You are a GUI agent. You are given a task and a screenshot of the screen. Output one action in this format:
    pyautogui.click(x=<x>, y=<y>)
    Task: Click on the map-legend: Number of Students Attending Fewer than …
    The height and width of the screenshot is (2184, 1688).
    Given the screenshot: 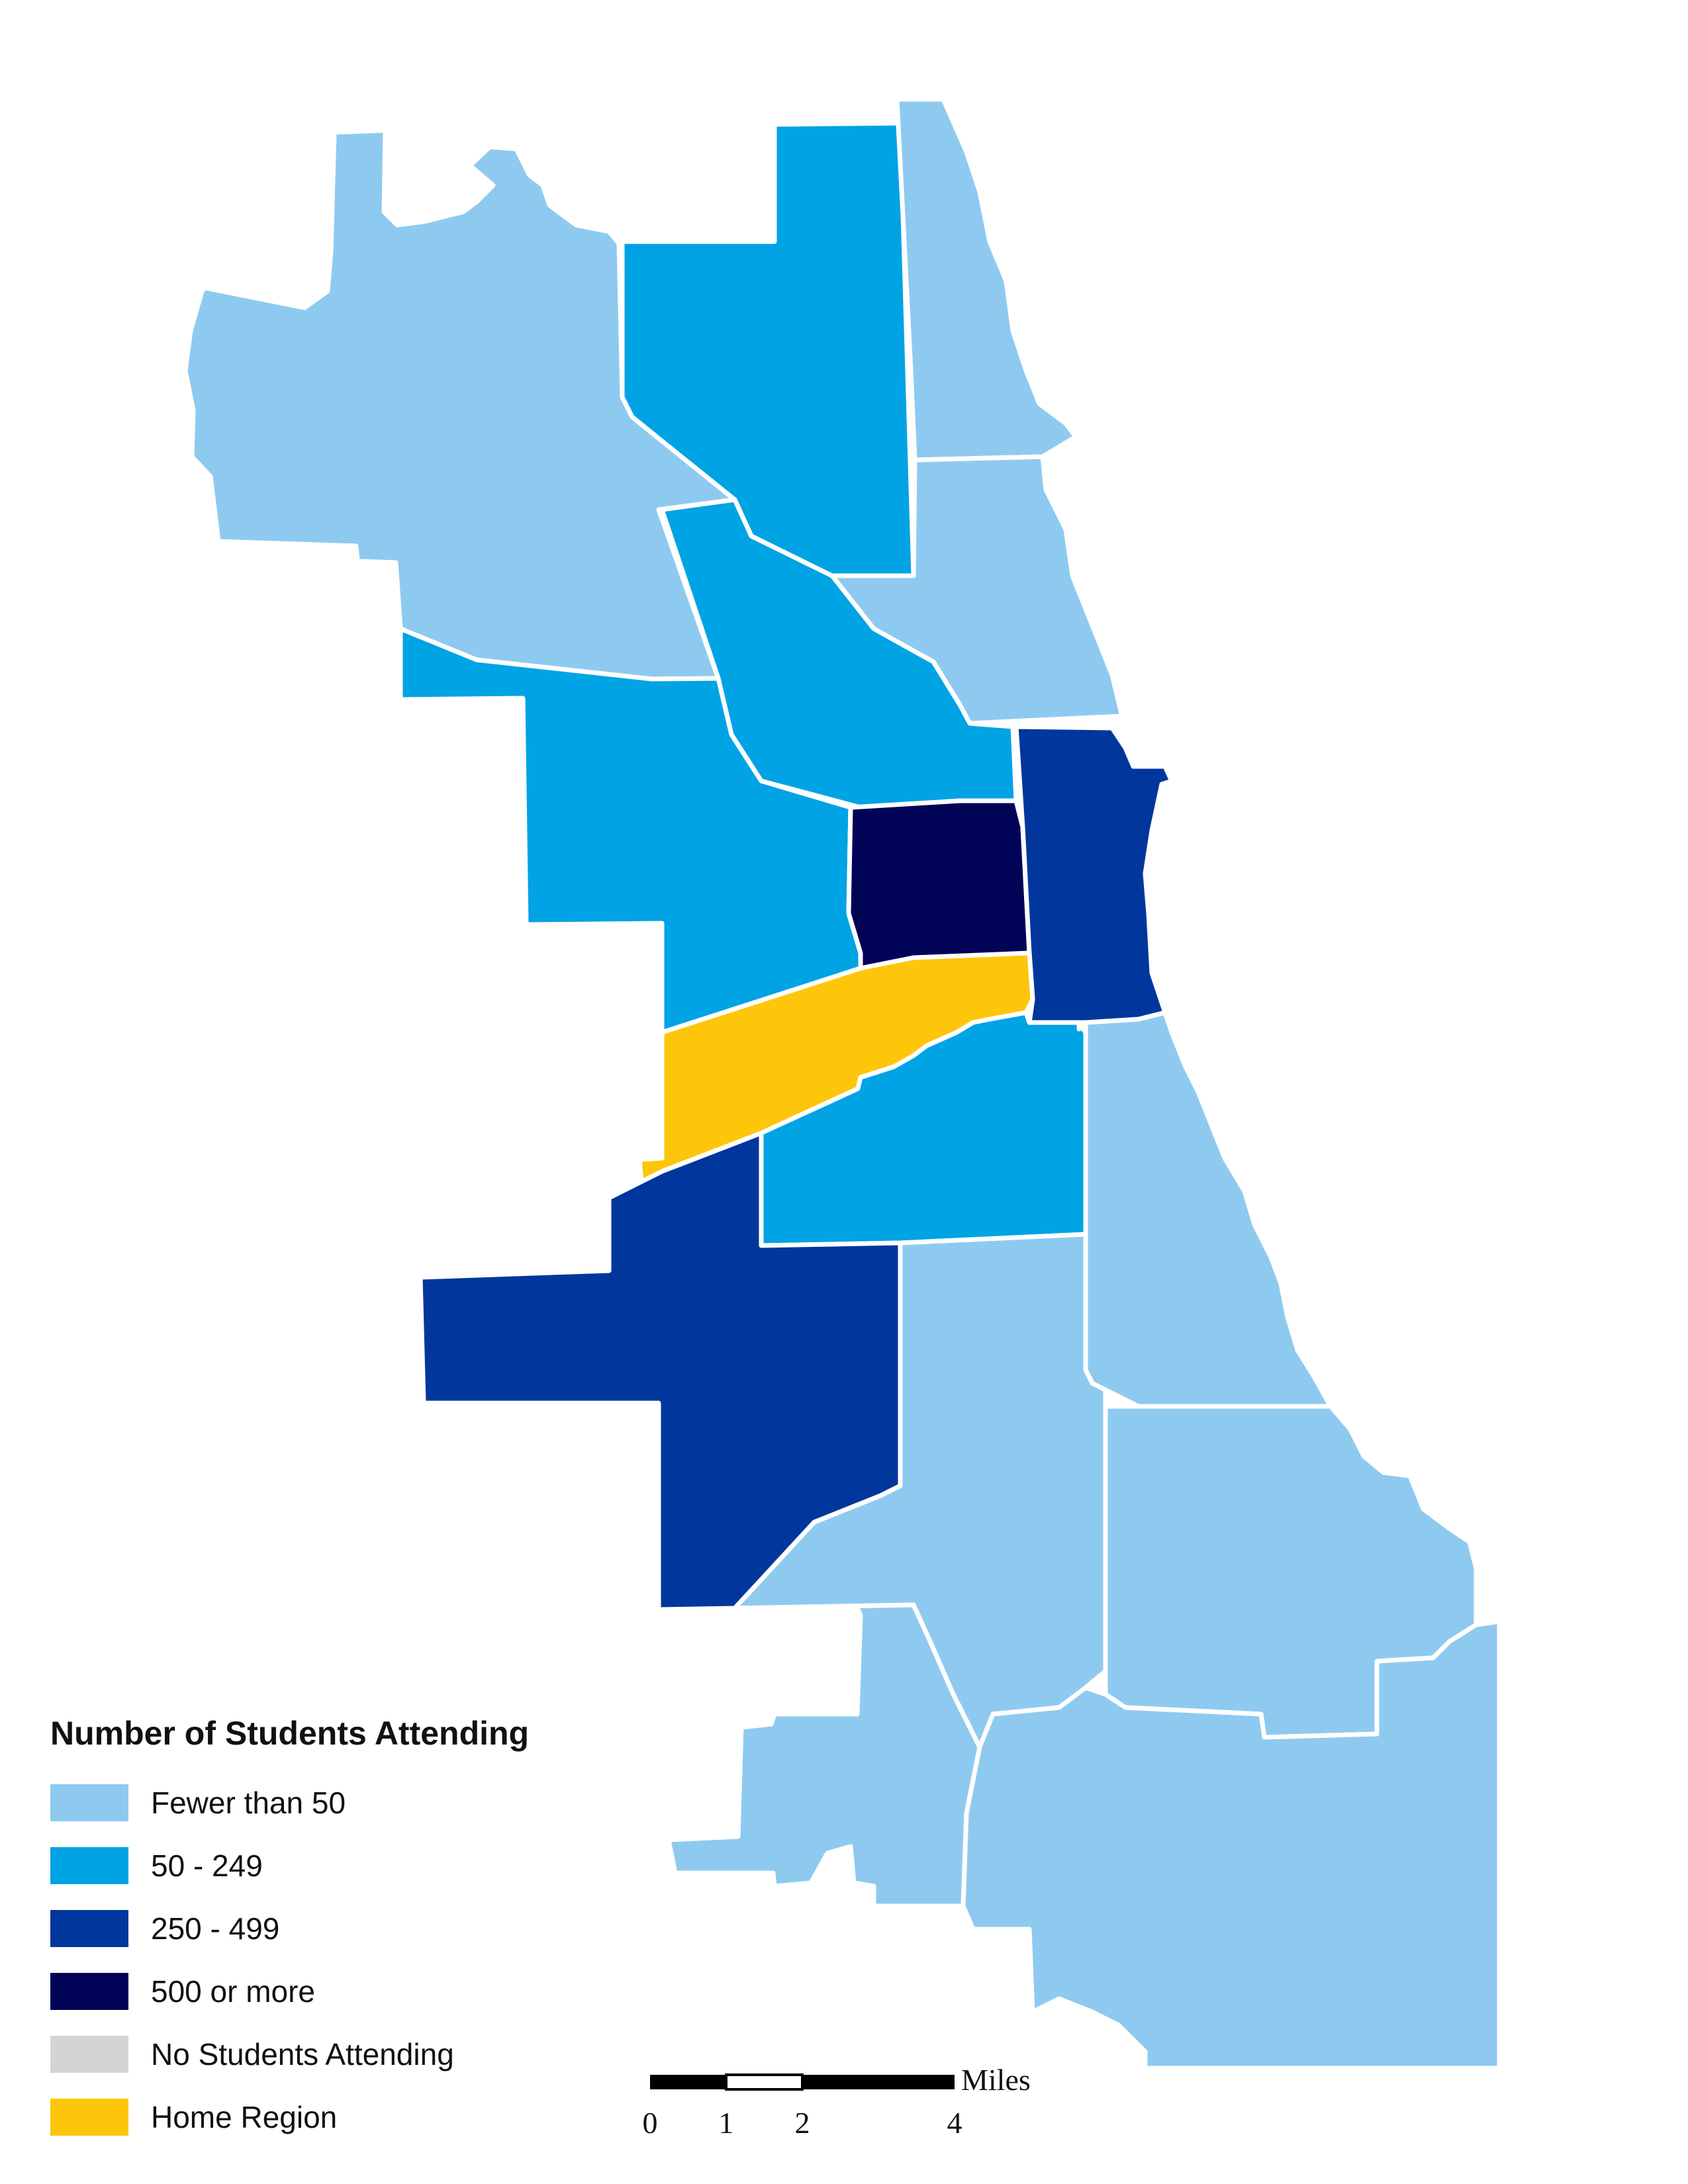 What is the action you would take?
    pyautogui.click(x=348, y=1931)
    